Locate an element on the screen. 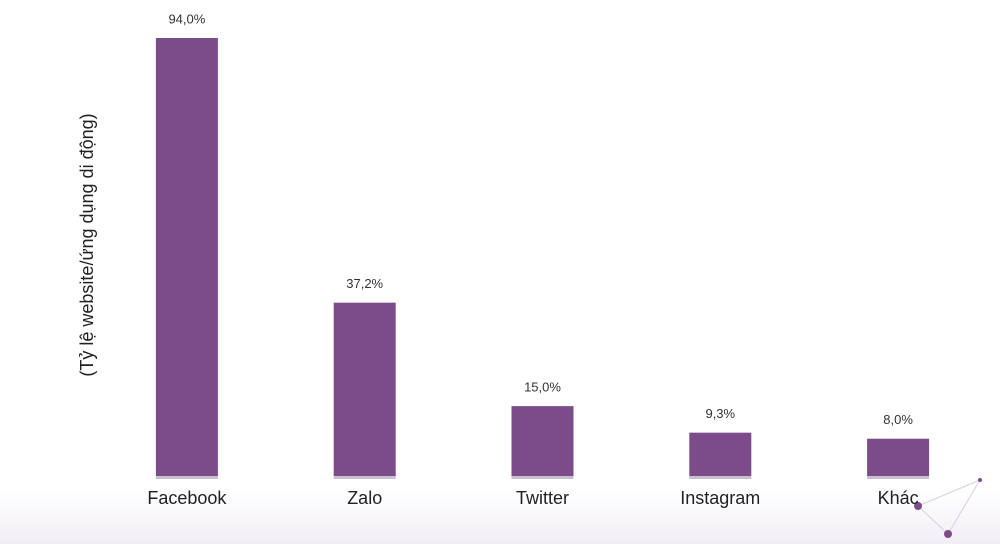 This screenshot has width=1000, height=544. value-label: 9,3% is located at coordinates (720, 413).